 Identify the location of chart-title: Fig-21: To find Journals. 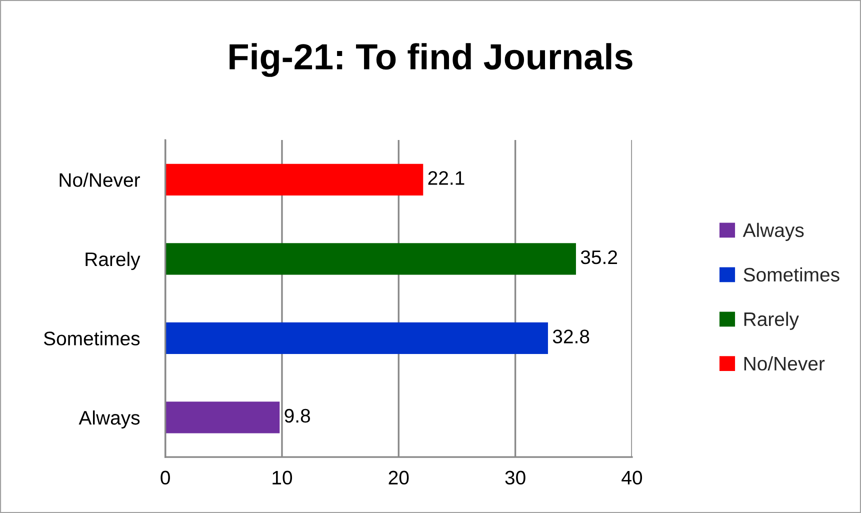
(431, 60).